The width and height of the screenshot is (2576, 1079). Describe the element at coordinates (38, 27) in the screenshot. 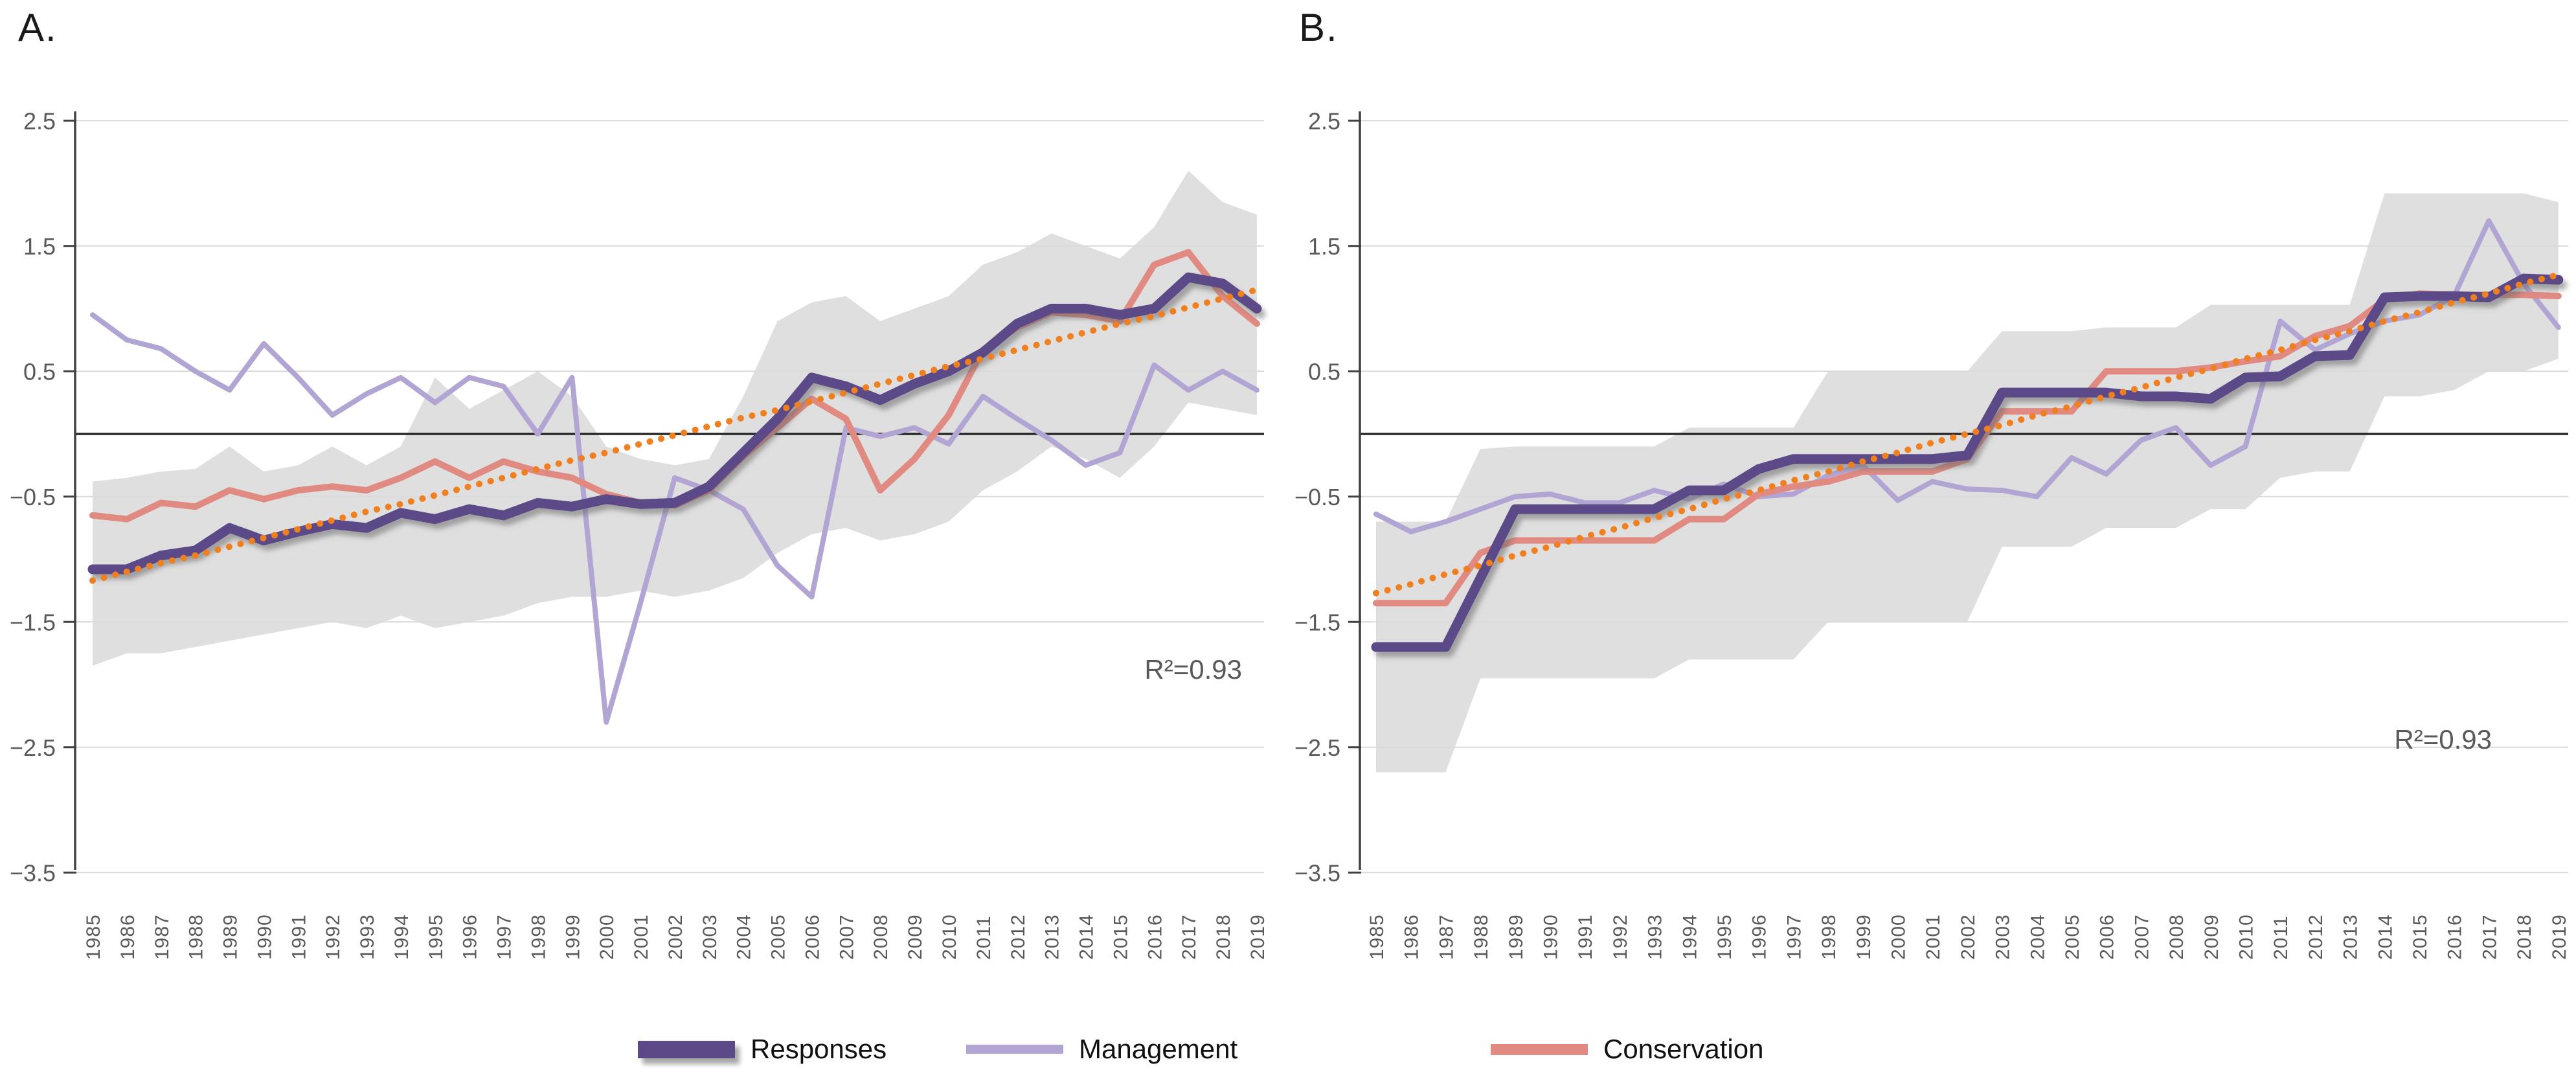

I see `panel-a-label: A.` at that location.